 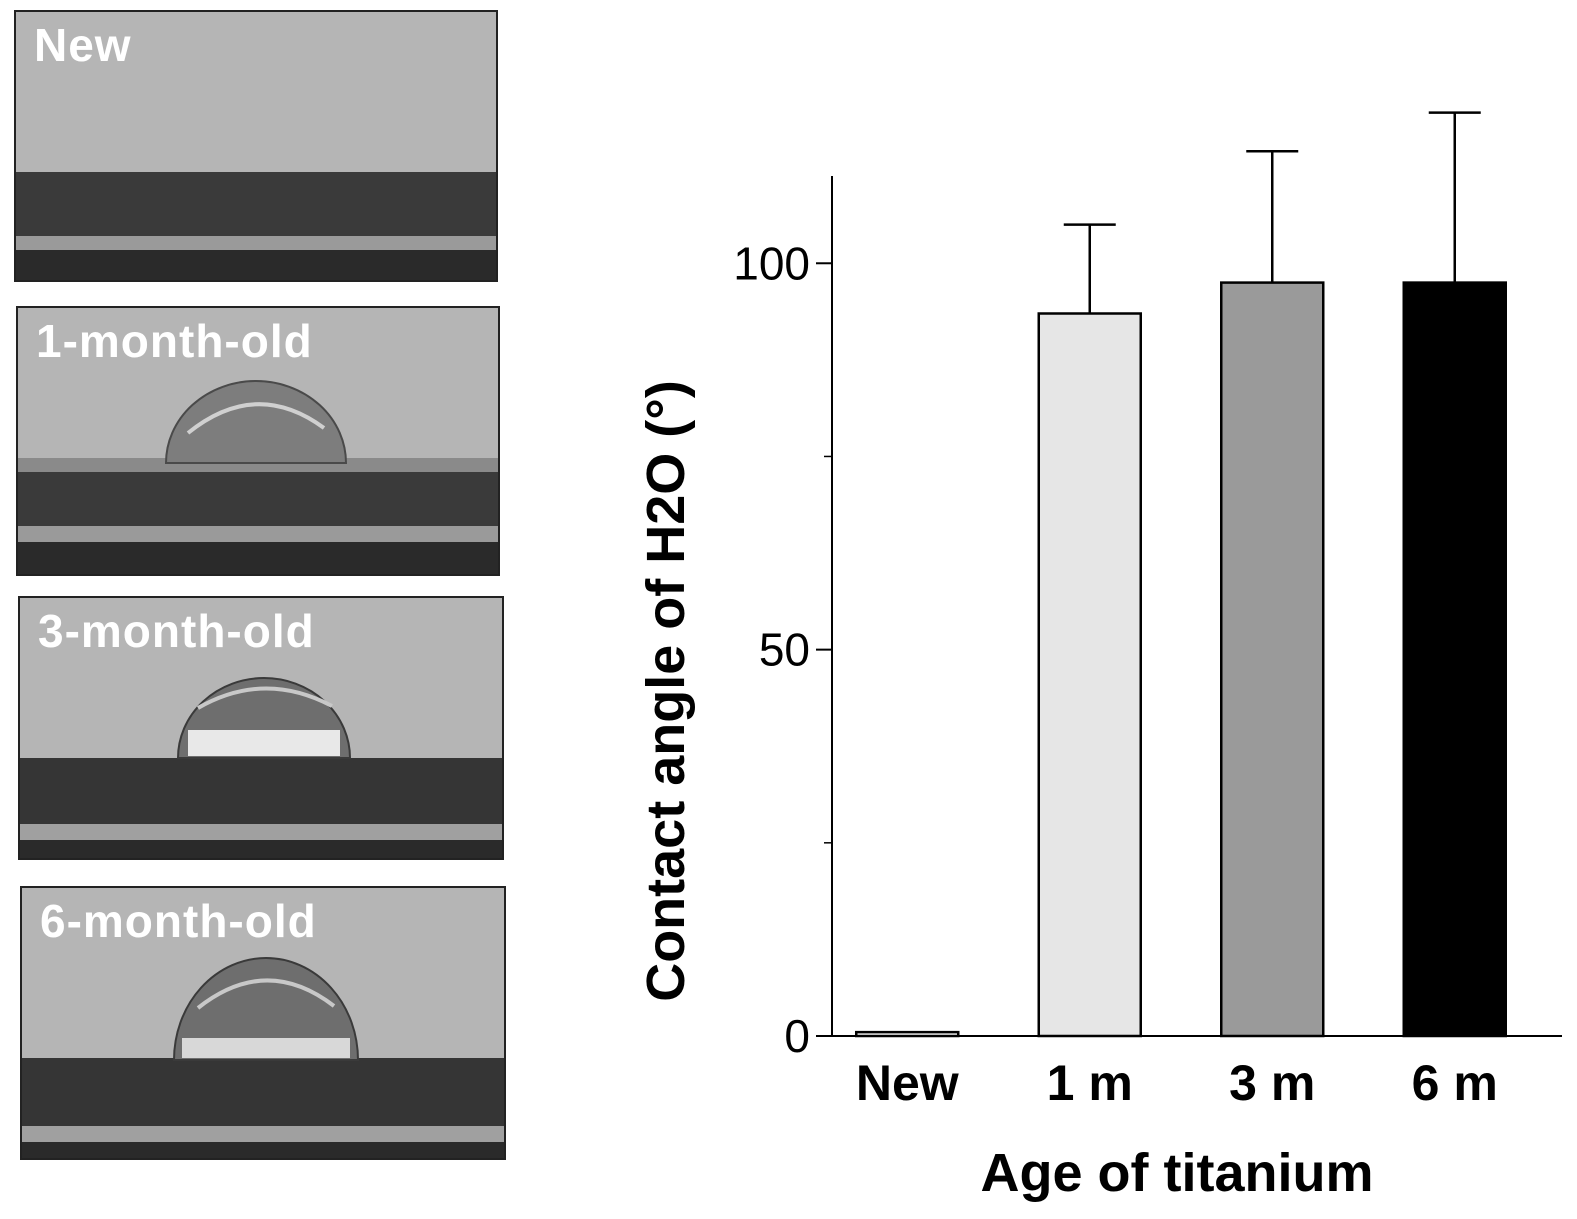 What do you see at coordinates (83, 45) in the screenshot?
I see `photo-label: New` at bounding box center [83, 45].